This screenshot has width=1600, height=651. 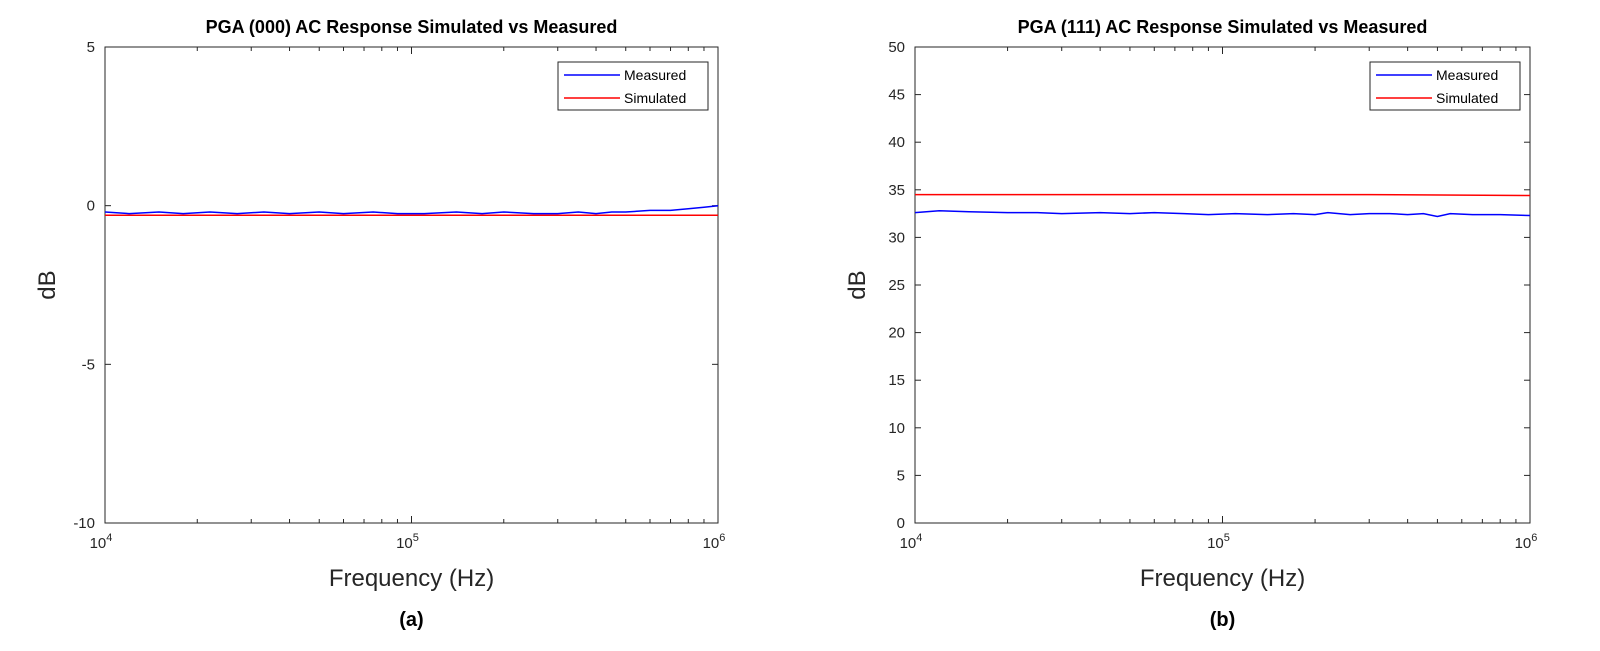 I want to click on y-tick-label: 35, so click(x=896, y=190).